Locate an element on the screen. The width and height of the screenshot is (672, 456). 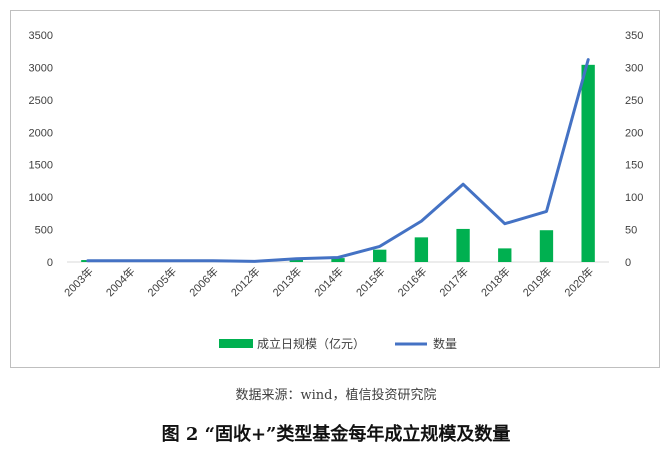
left-tick-label: 2000 is located at coordinates (41, 133).